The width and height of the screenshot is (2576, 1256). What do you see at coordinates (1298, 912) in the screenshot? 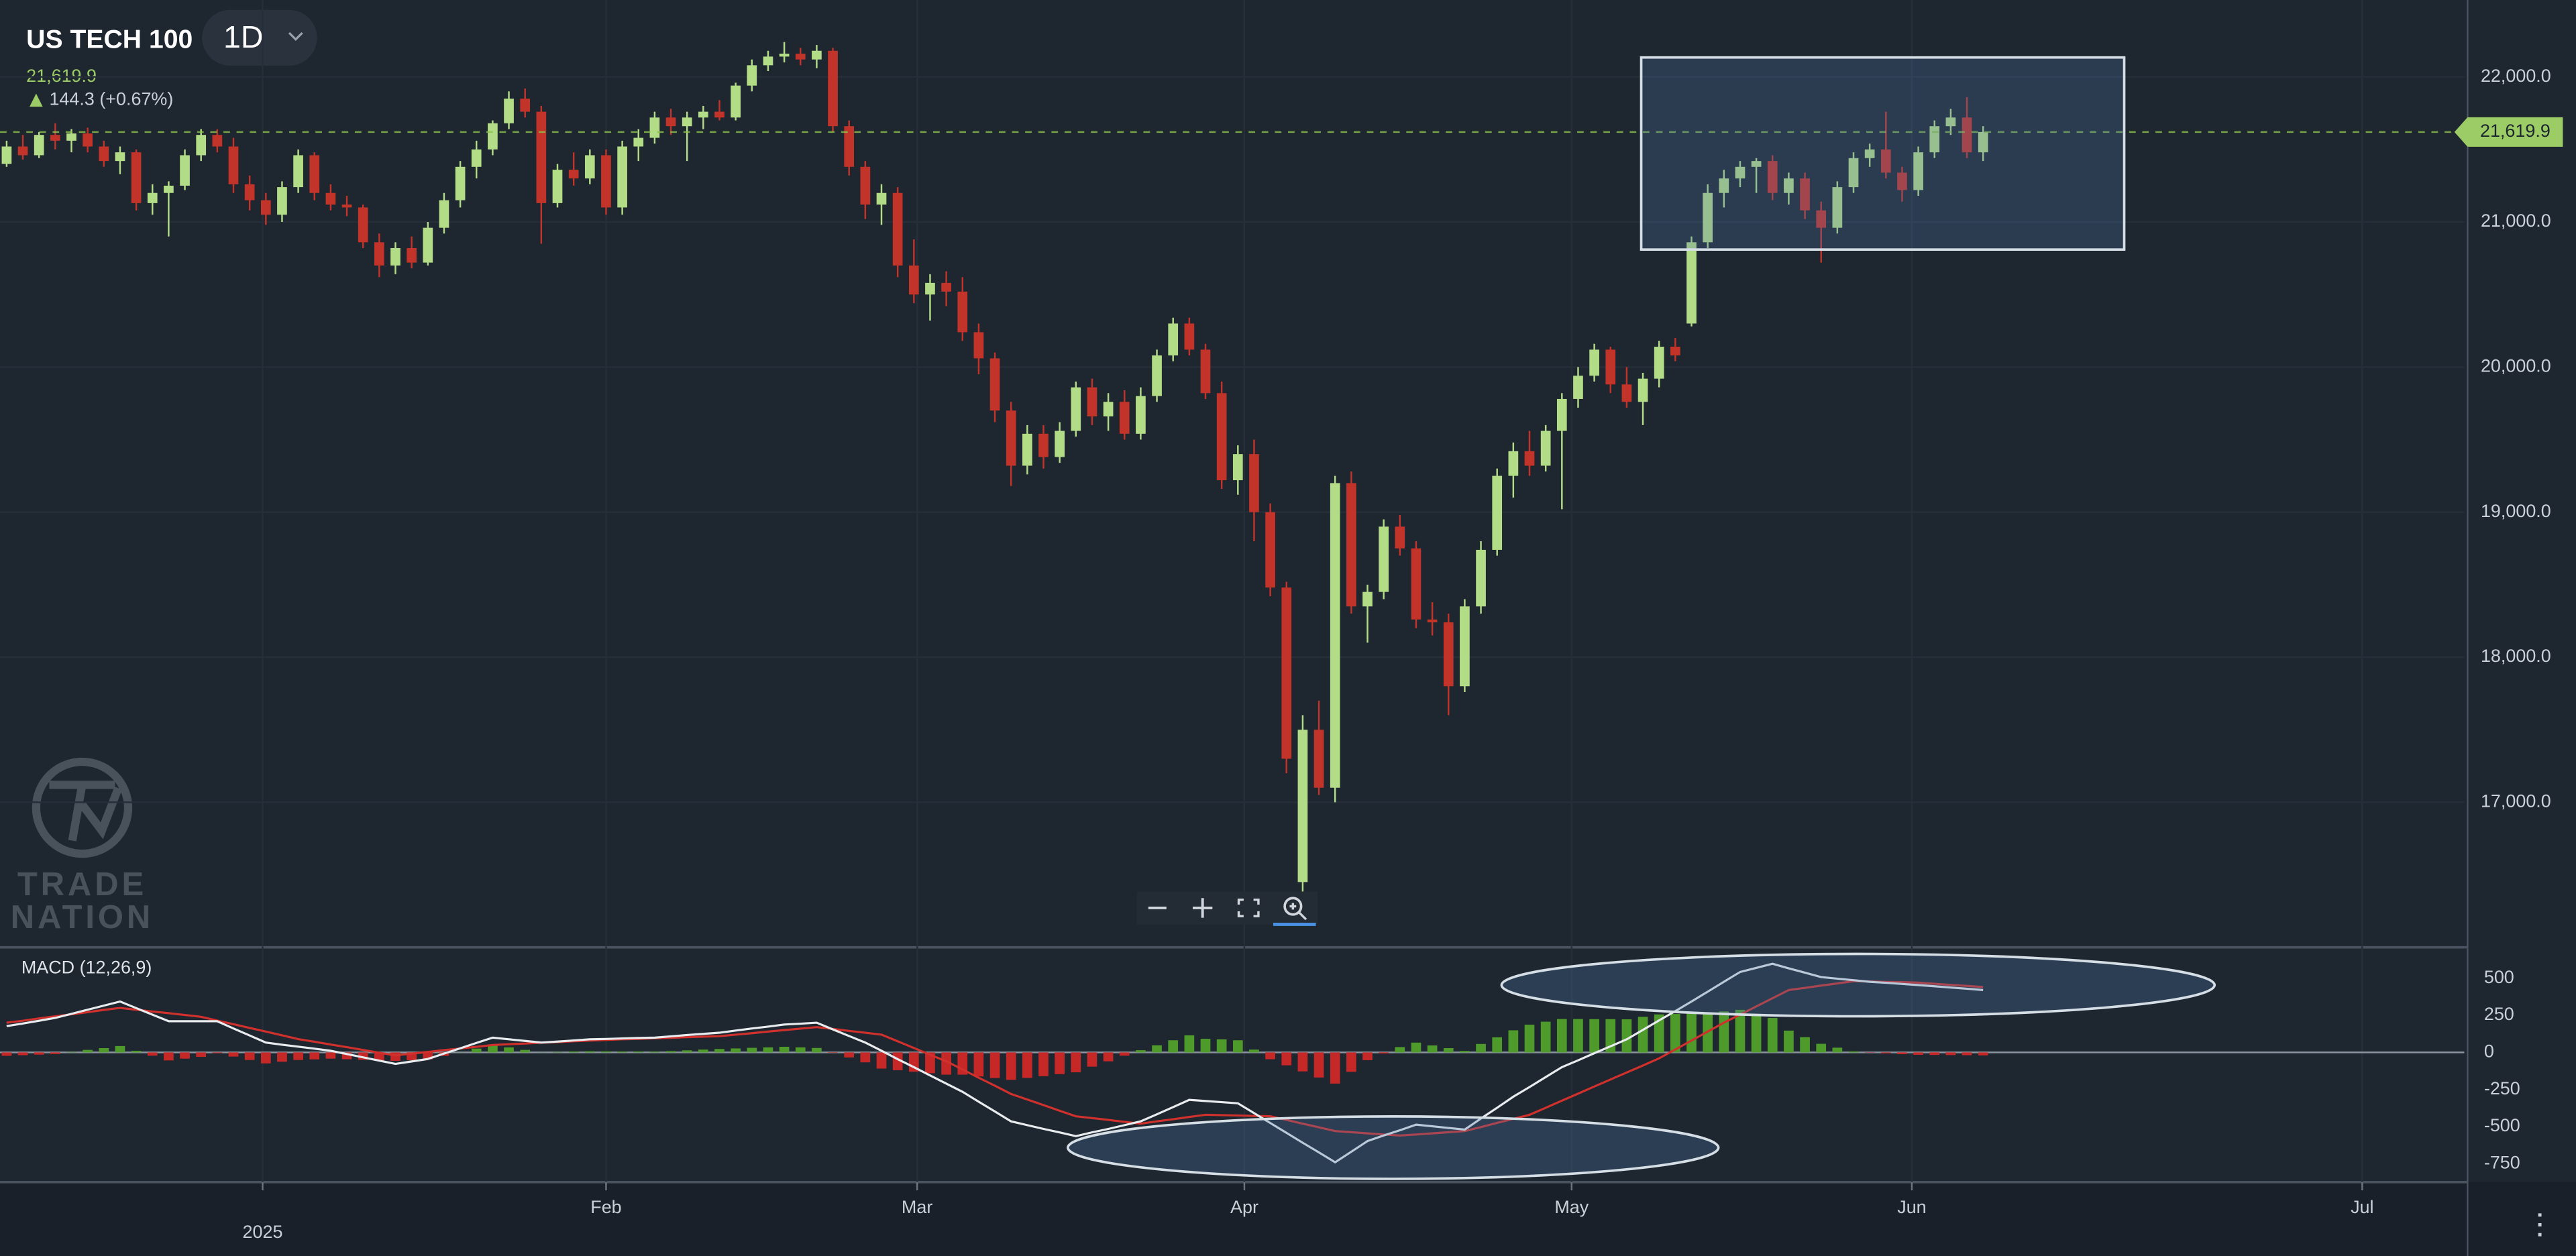
I see `reset-zoom-icon` at bounding box center [1298, 912].